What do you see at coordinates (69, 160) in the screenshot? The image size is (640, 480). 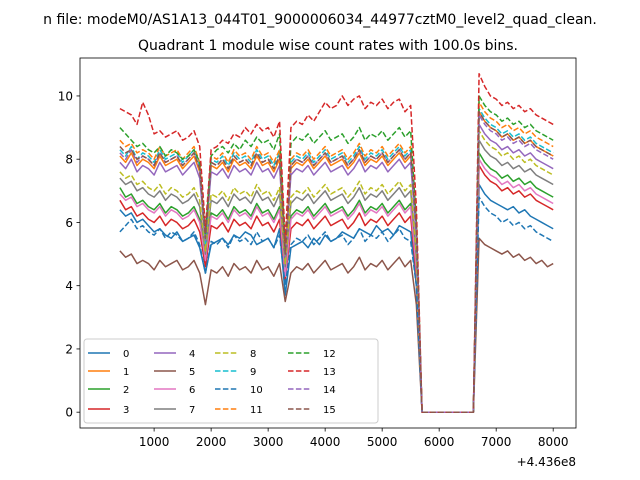 I see `y-tick-label: 8` at bounding box center [69, 160].